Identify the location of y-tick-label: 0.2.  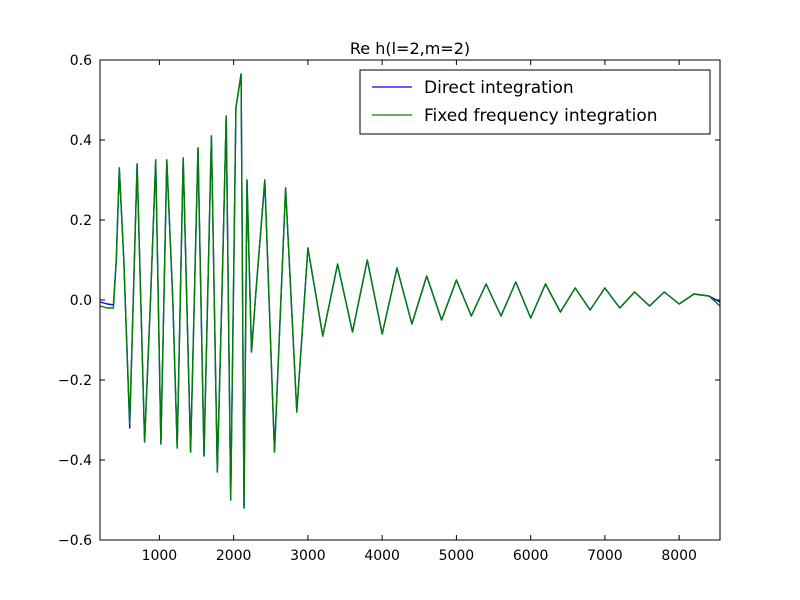
(81, 221).